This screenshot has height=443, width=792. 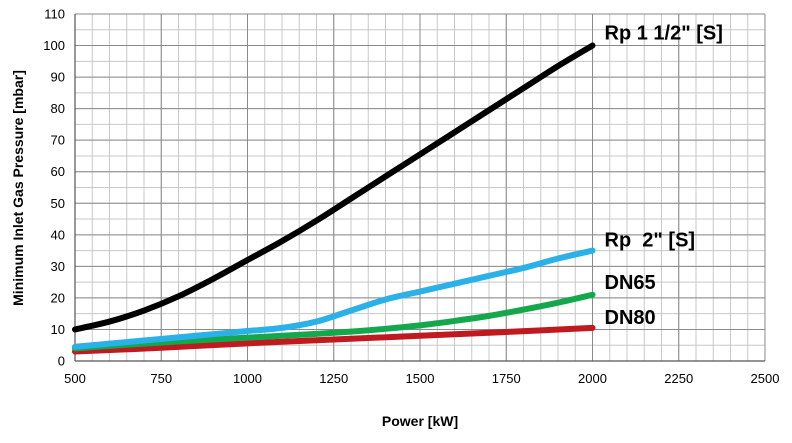 I want to click on y-tick-label: 30, so click(x=58, y=266).